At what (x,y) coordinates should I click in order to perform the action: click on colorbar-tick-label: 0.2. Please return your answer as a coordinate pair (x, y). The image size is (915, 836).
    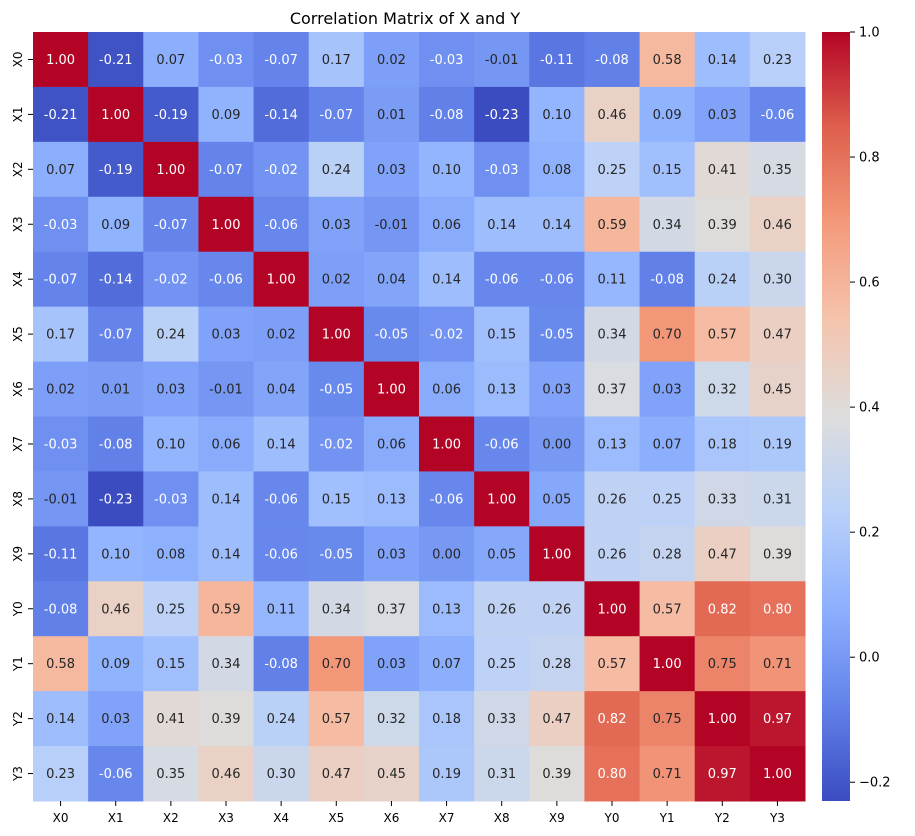
    Looking at the image, I should click on (869, 533).